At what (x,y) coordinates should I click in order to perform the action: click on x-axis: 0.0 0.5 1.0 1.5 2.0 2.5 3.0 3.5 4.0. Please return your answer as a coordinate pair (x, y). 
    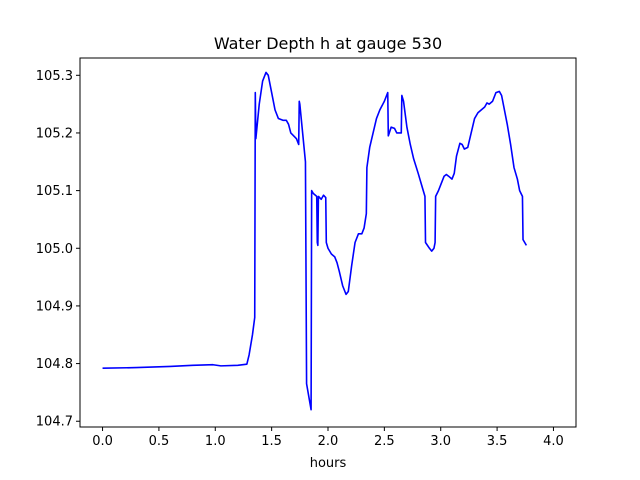
    Looking at the image, I should click on (328, 438).